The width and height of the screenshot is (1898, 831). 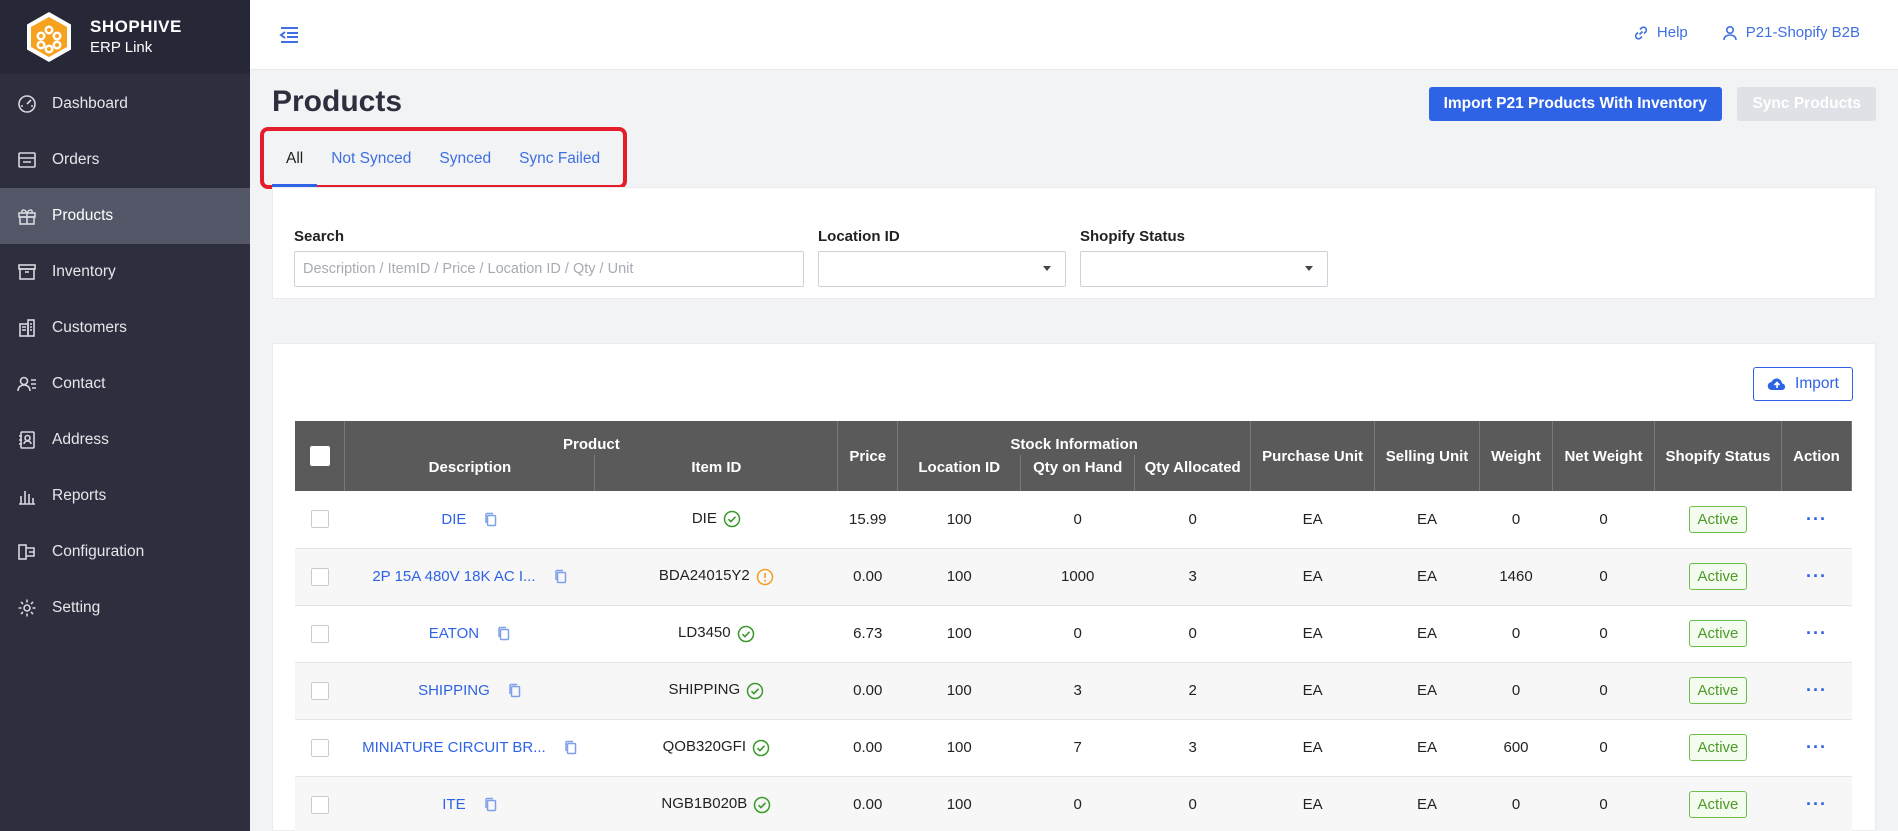 I want to click on sidebar-item-contact: Contact, so click(x=125, y=384).